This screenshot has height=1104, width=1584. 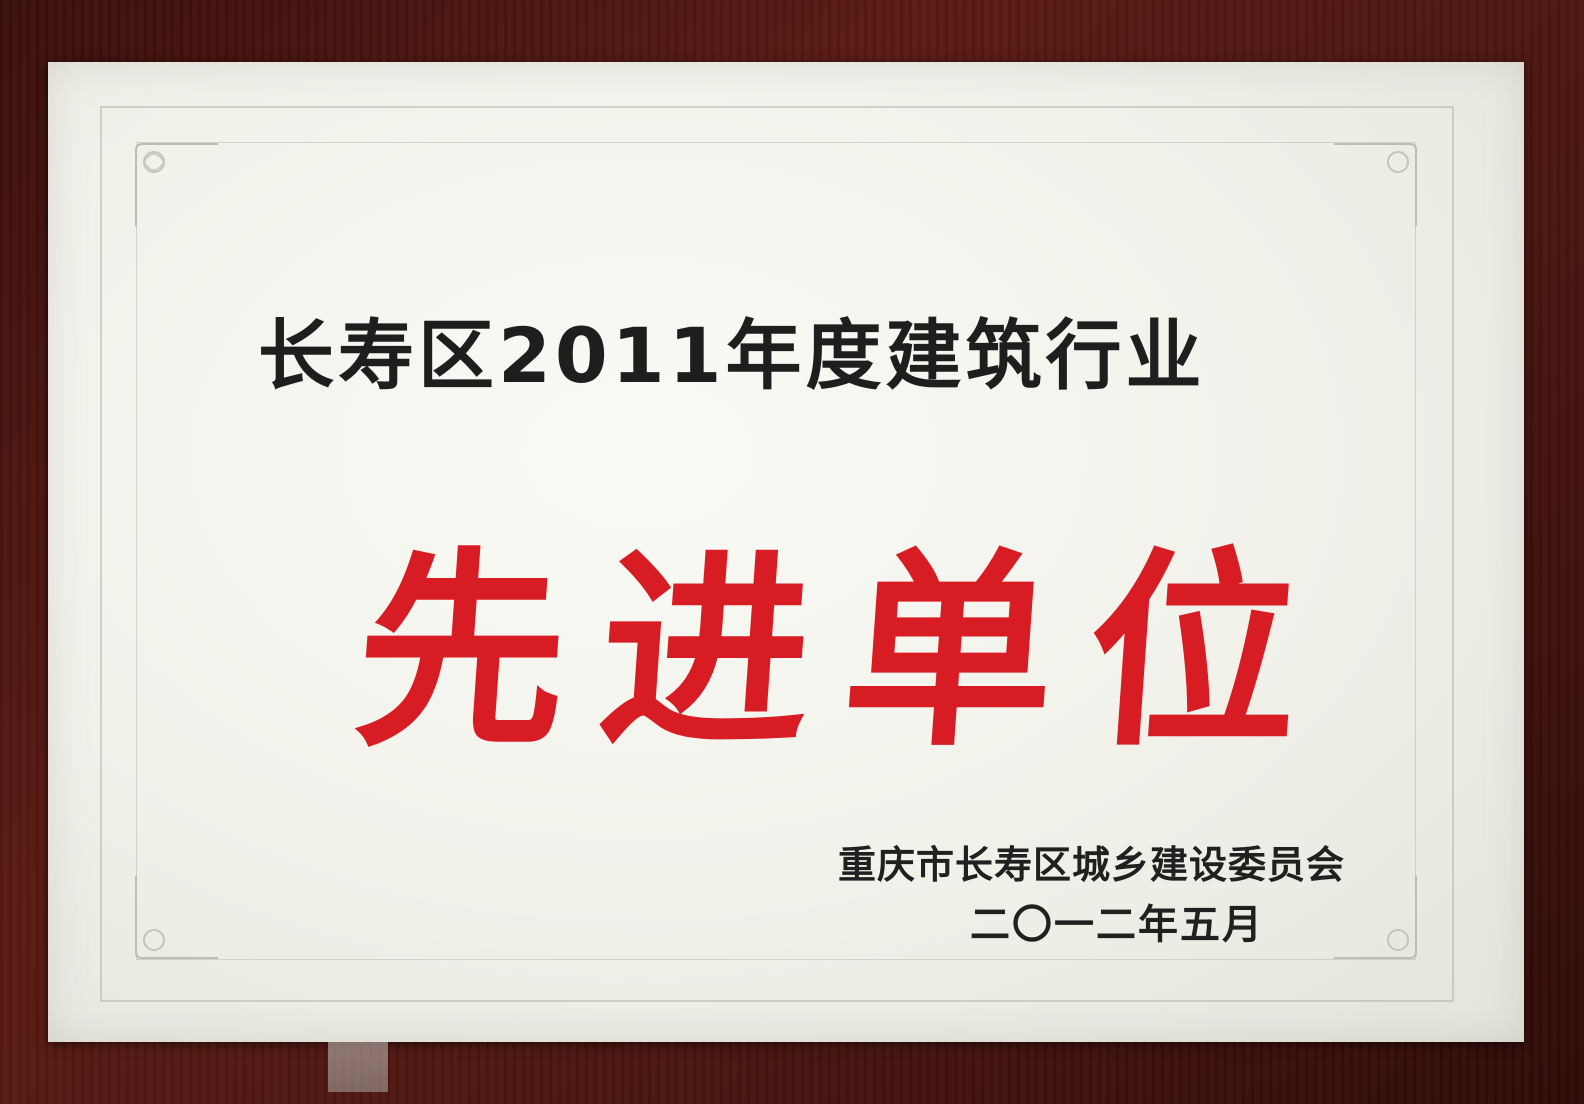 I want to click on surface-mark, so click(x=358, y=1067).